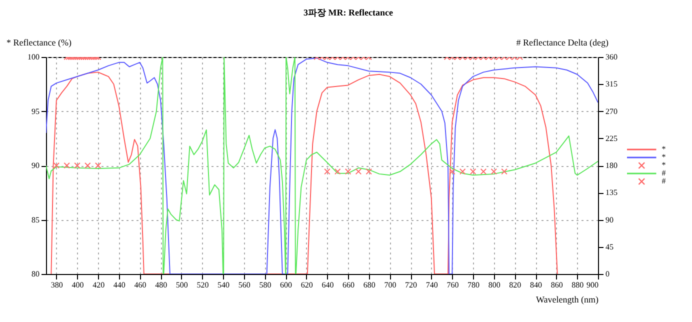 The height and width of the screenshot is (322, 692). Describe the element at coordinates (578, 285) in the screenshot. I see `x-tick-label: 880` at that location.